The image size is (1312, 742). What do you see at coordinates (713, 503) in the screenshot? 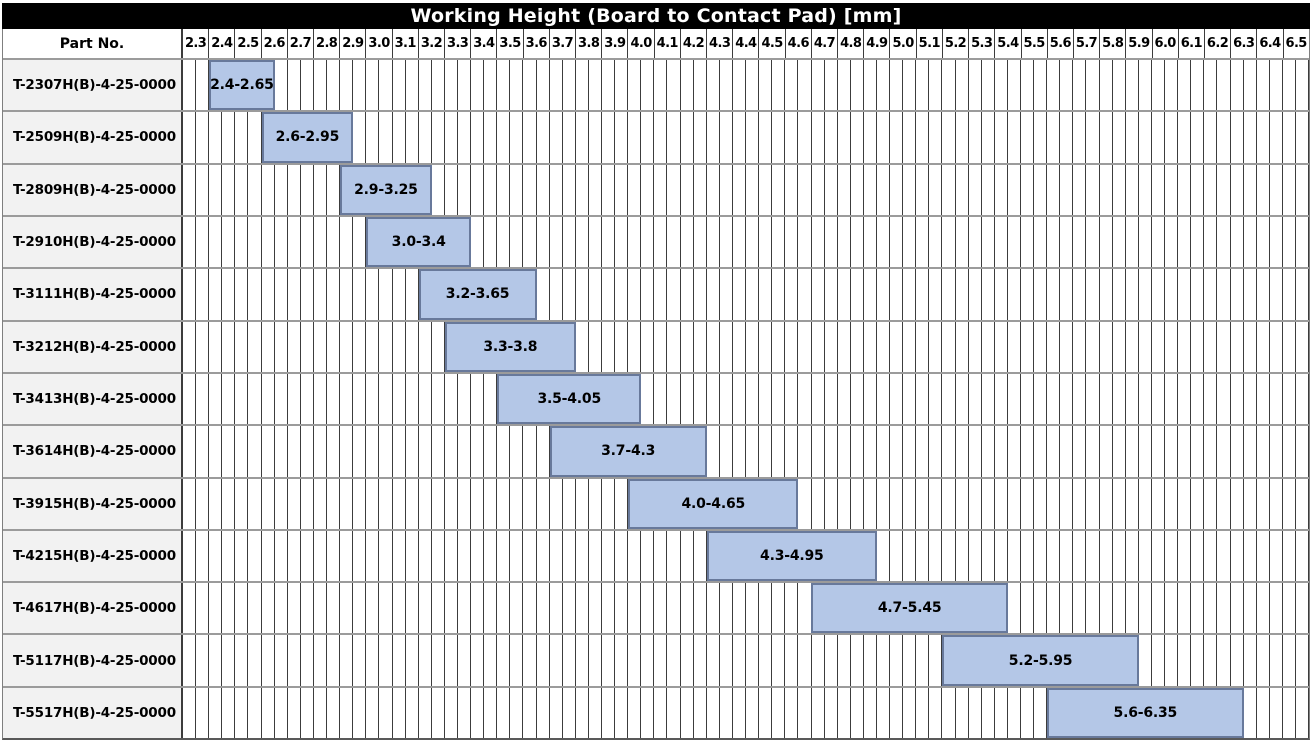
I see `range-bar: 4.0-4.65` at bounding box center [713, 503].